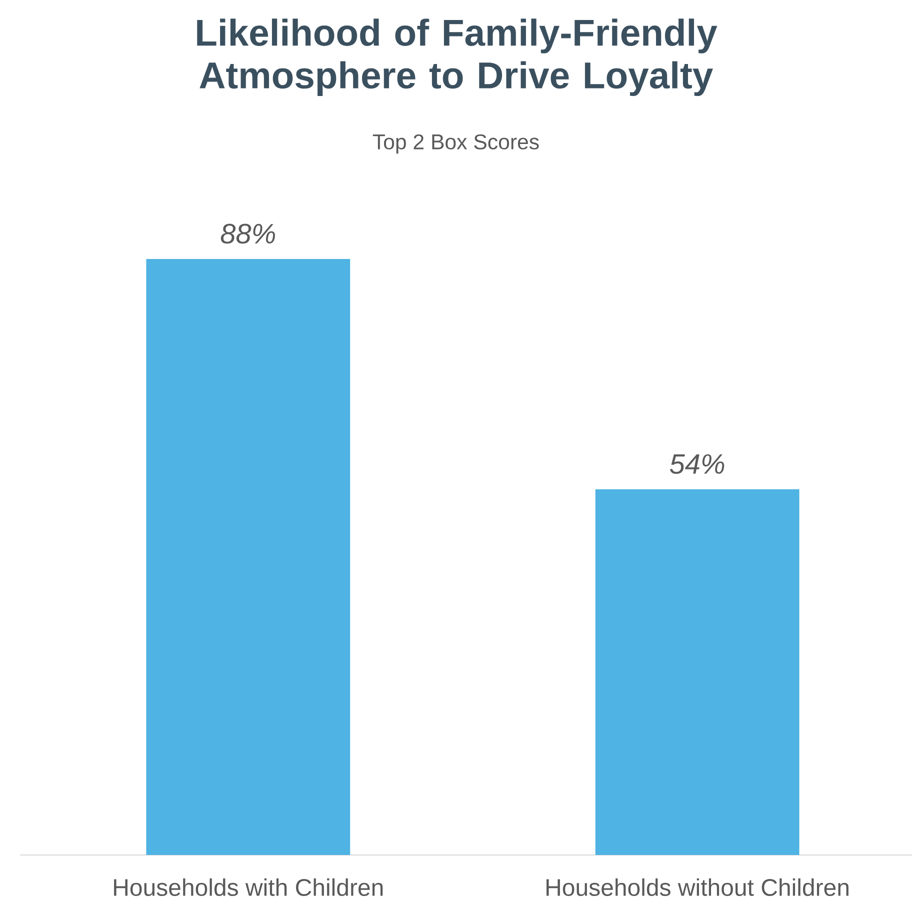 The image size is (912, 912). What do you see at coordinates (247, 234) in the screenshot?
I see `data-label: 88%` at bounding box center [247, 234].